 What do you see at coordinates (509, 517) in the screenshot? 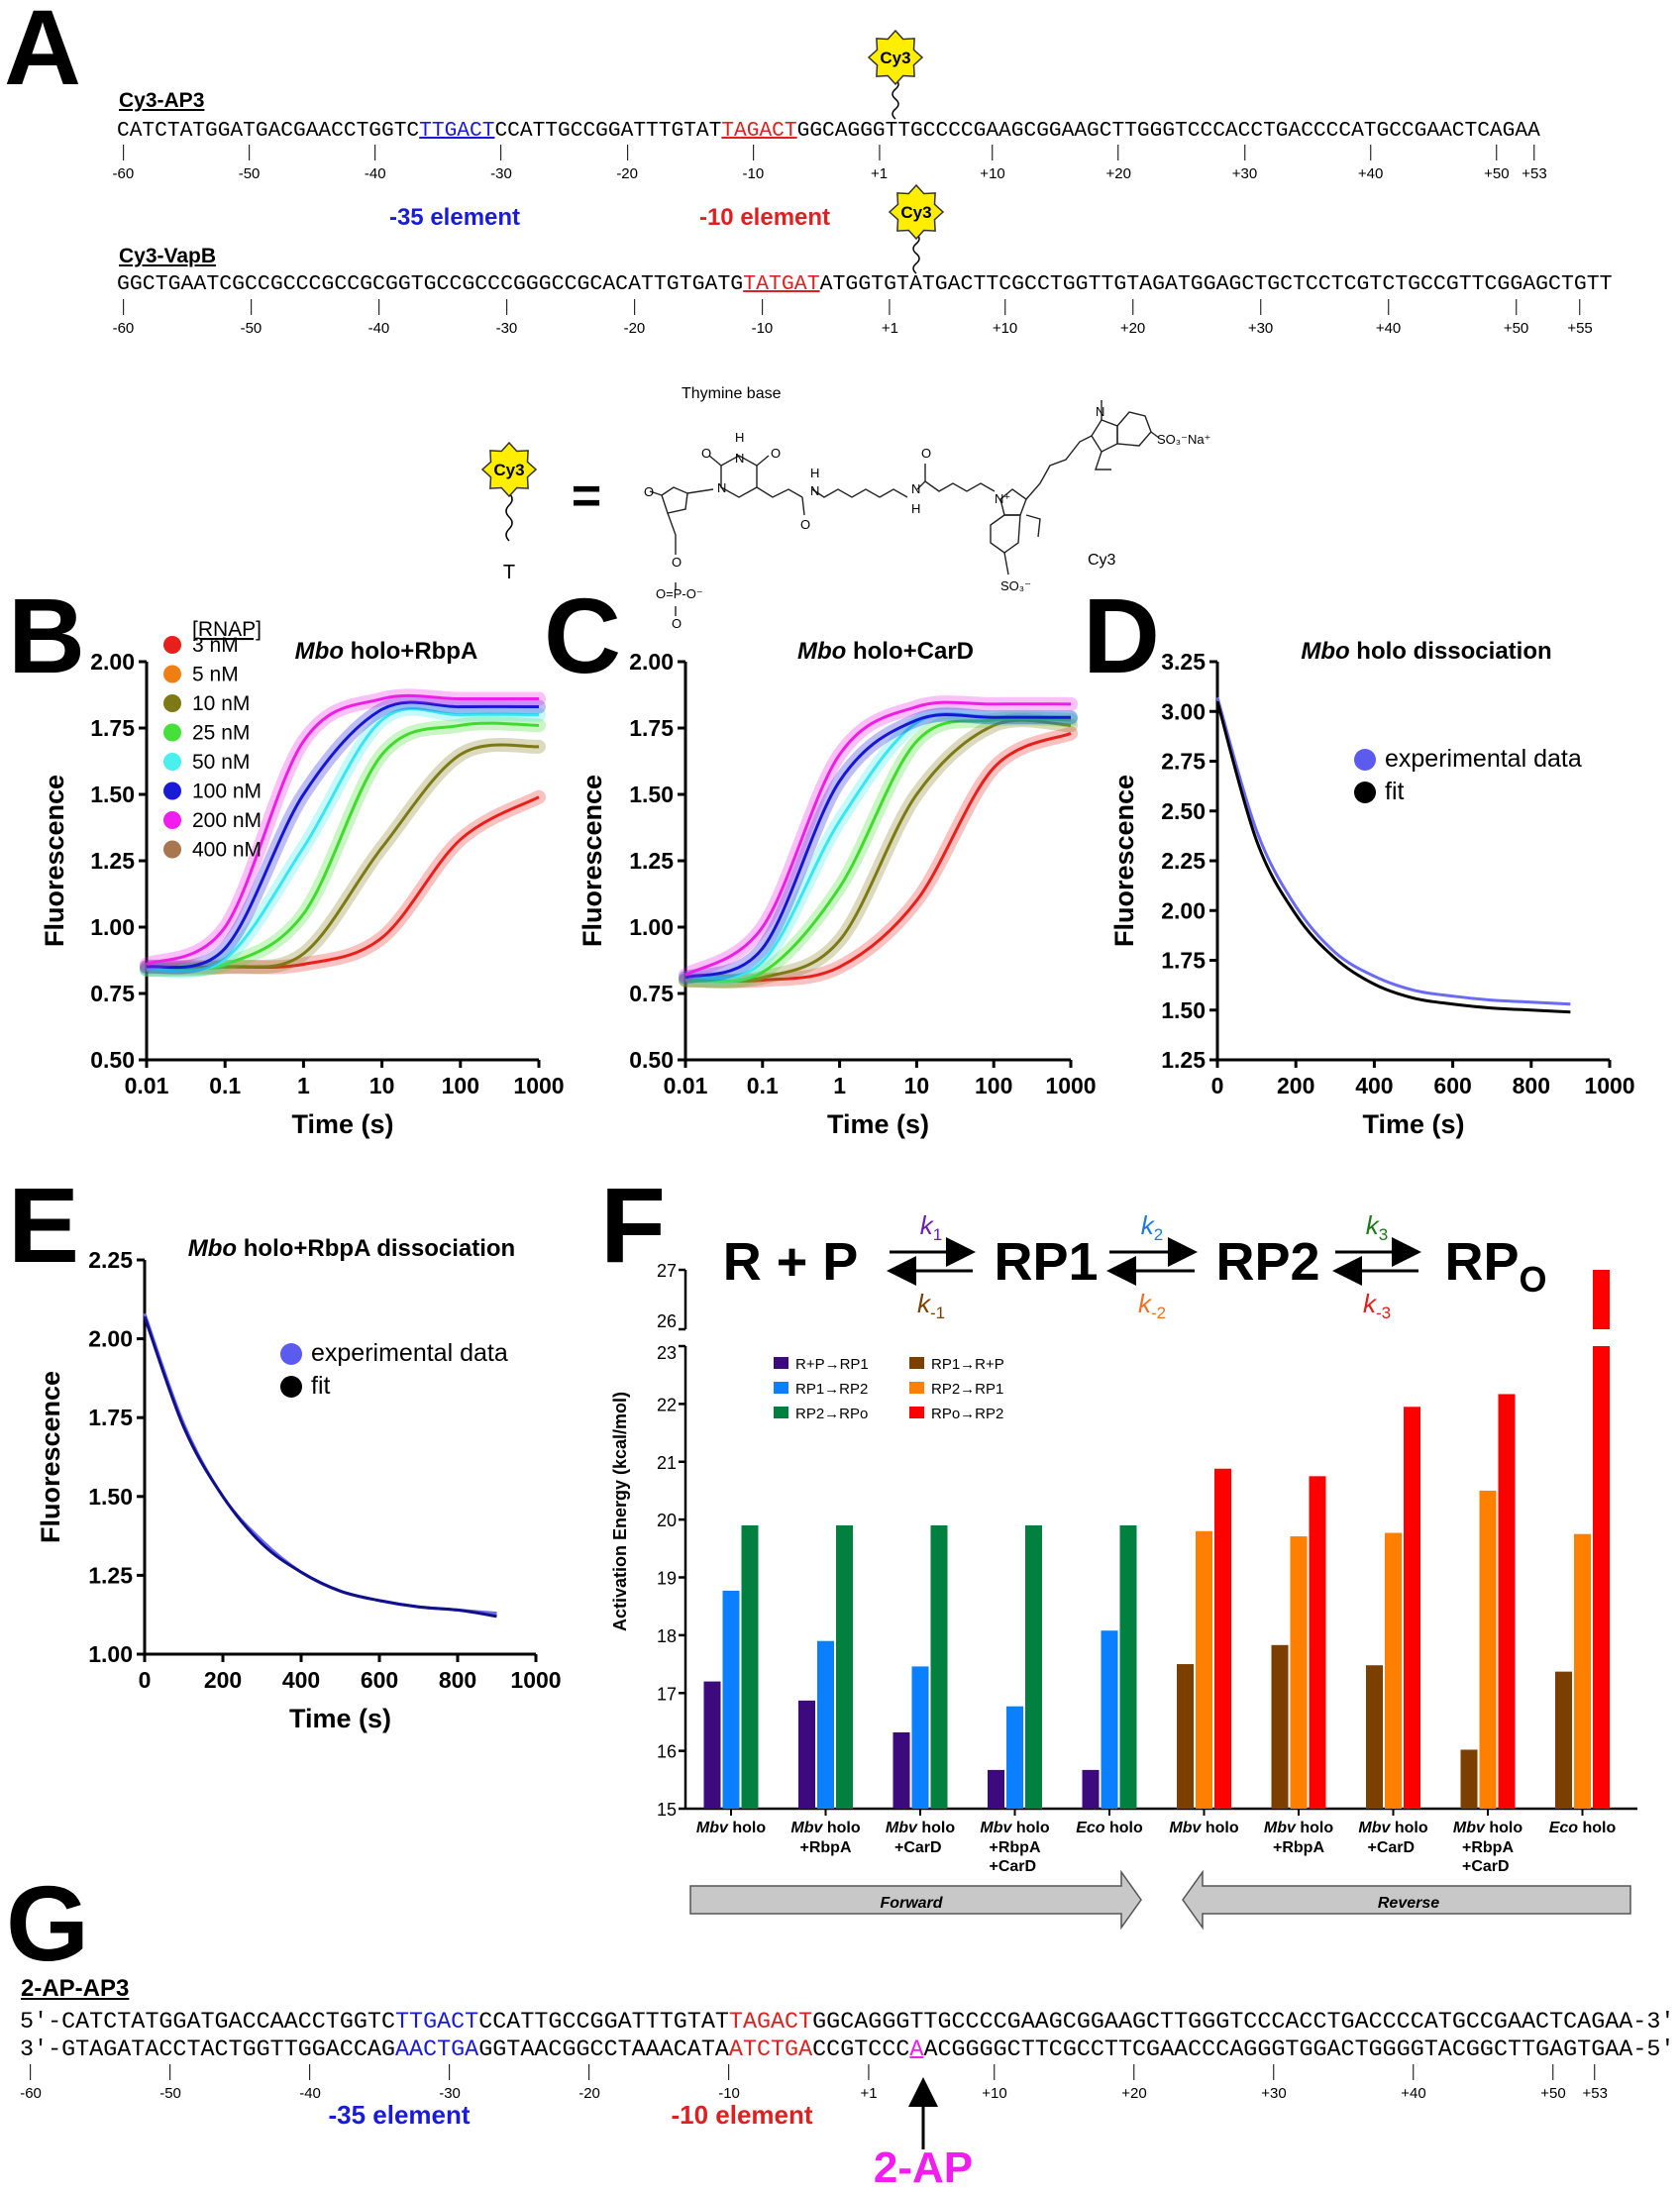
I see `linker-squiggle` at bounding box center [509, 517].